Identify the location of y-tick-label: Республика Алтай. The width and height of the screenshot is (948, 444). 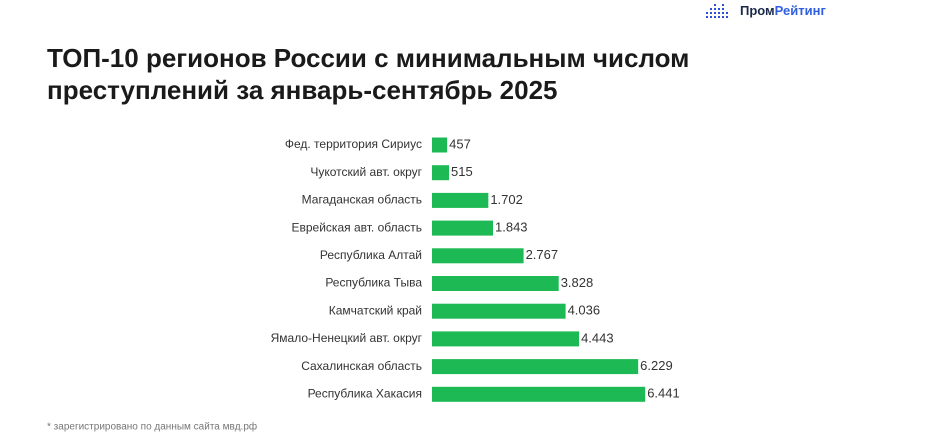
(371, 255).